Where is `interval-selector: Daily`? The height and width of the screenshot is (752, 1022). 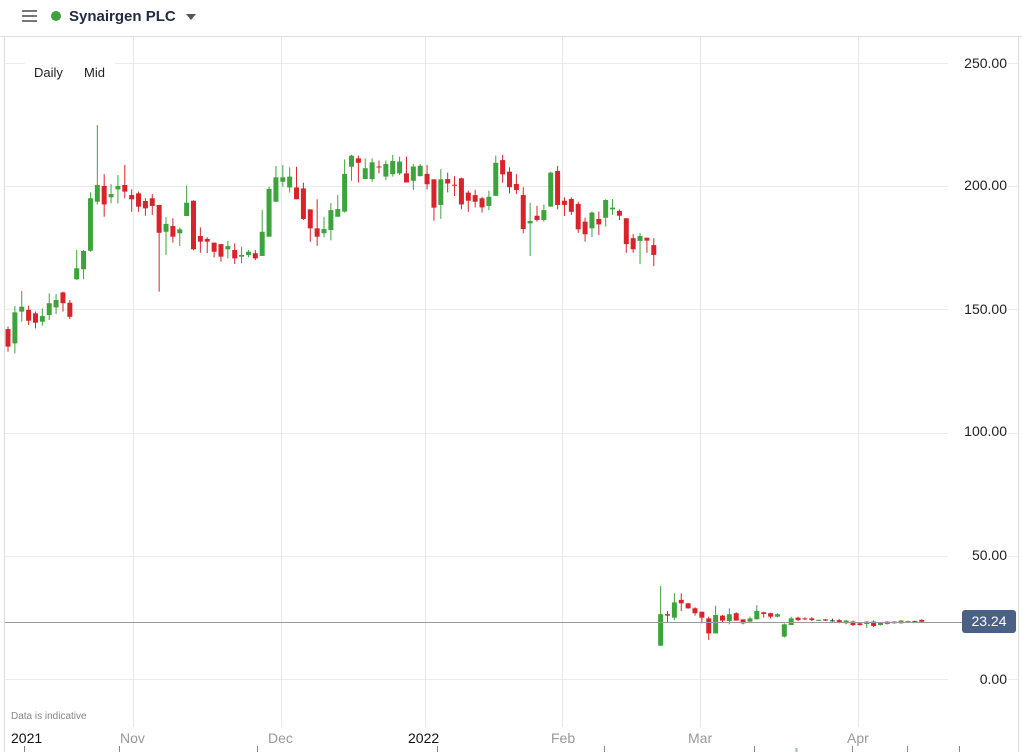 interval-selector: Daily is located at coordinates (48, 72).